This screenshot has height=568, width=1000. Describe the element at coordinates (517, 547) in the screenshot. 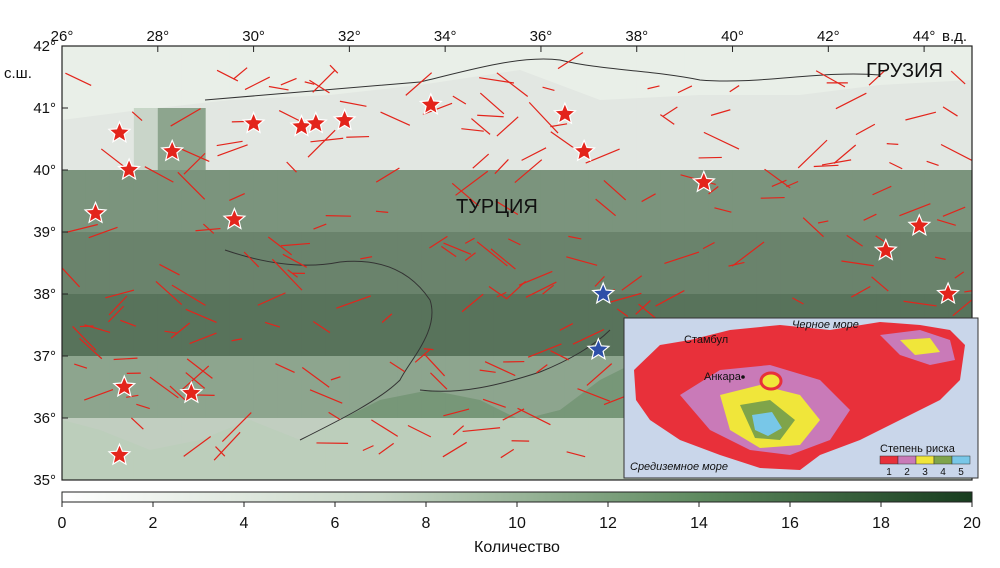

I see `colorbar-label: Количество` at that location.